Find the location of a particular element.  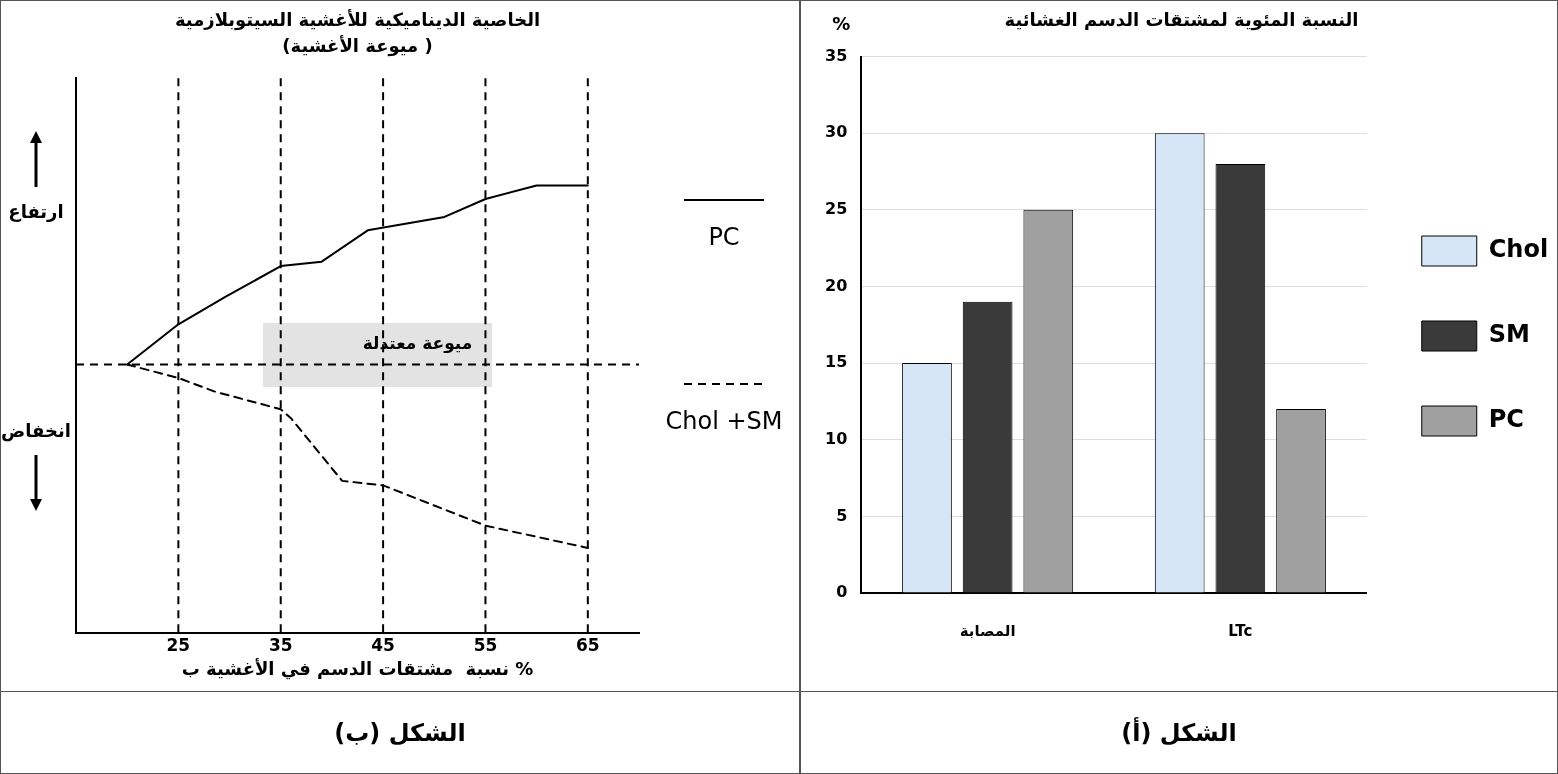

x-tick-label: 45 is located at coordinates (383, 644).